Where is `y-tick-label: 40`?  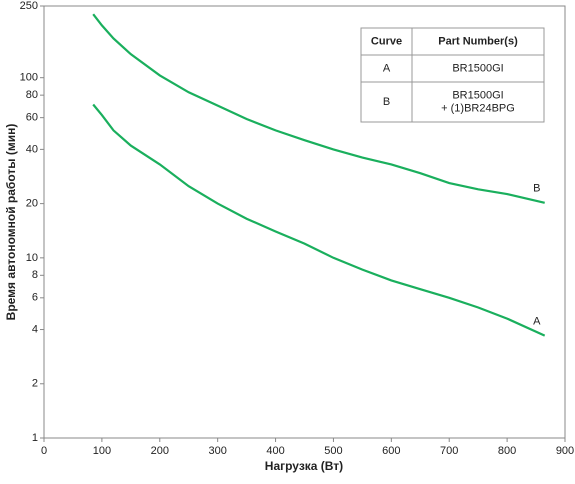 y-tick-label: 40 is located at coordinates (32, 149).